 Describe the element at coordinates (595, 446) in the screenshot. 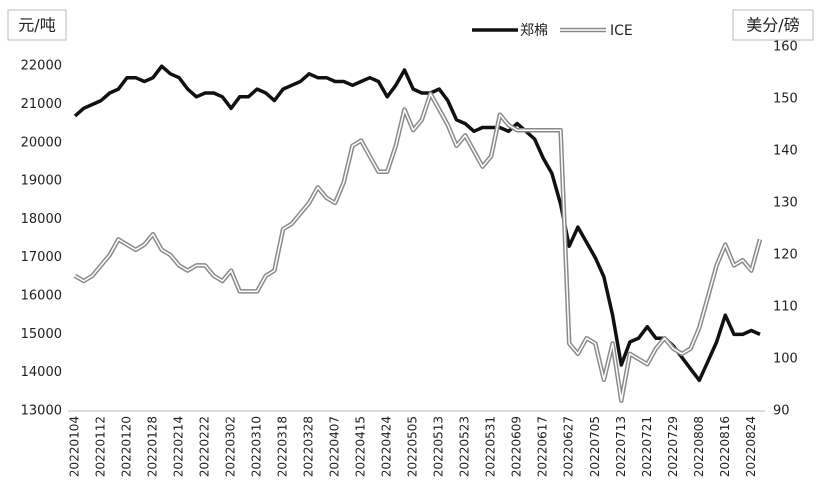

I see `x-tick-label: 20220705` at that location.